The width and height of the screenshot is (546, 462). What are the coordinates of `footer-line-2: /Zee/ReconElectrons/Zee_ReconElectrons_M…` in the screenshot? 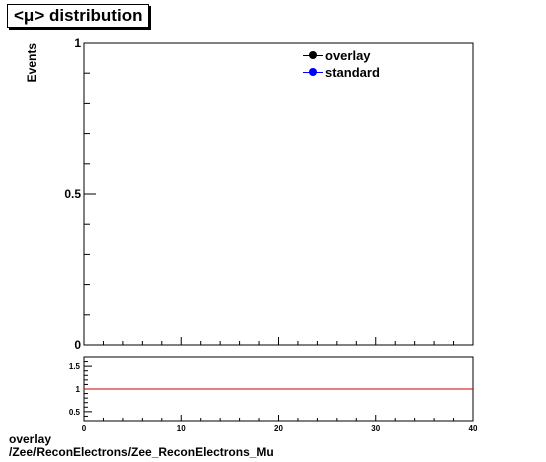 It's located at (141, 452).